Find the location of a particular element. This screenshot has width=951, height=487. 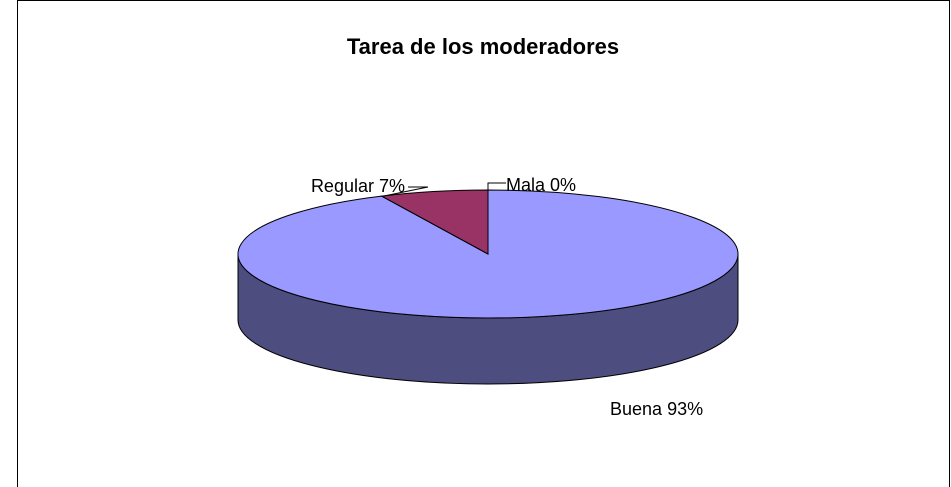

pie-tops is located at coordinates (488, 254).